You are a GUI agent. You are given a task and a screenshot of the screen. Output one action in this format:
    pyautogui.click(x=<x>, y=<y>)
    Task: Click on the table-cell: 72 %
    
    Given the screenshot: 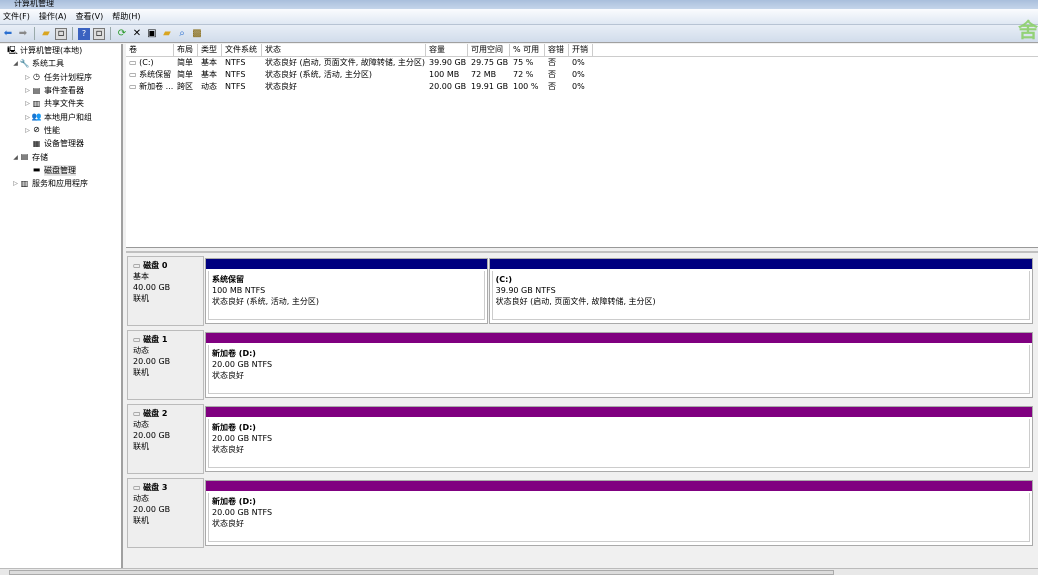 What is the action you would take?
    pyautogui.click(x=523, y=74)
    